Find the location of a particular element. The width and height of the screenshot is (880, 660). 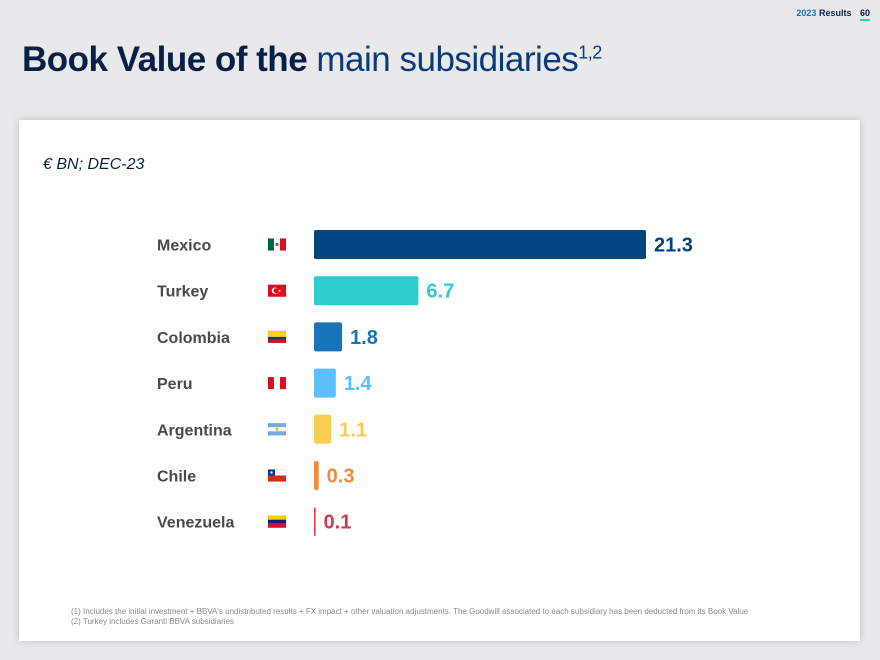

category-label: Mexico is located at coordinates (184, 246).